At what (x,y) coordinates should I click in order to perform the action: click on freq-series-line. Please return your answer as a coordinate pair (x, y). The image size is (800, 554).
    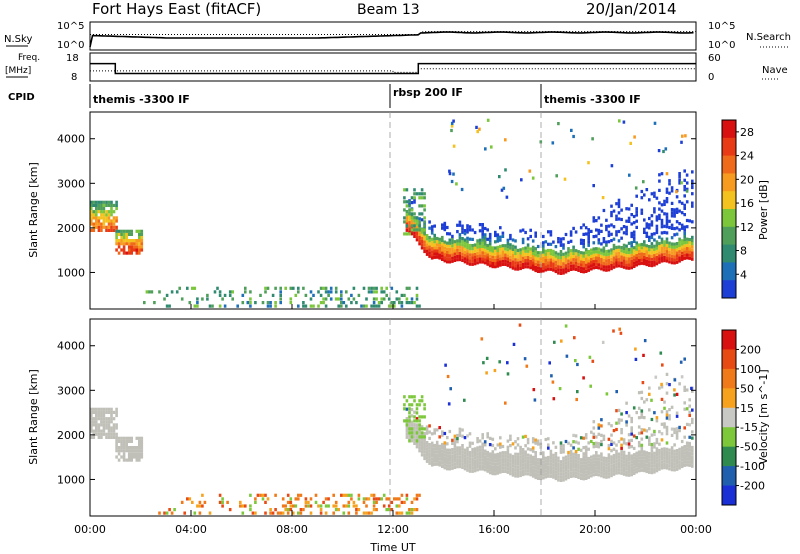
    Looking at the image, I should click on (393, 68).